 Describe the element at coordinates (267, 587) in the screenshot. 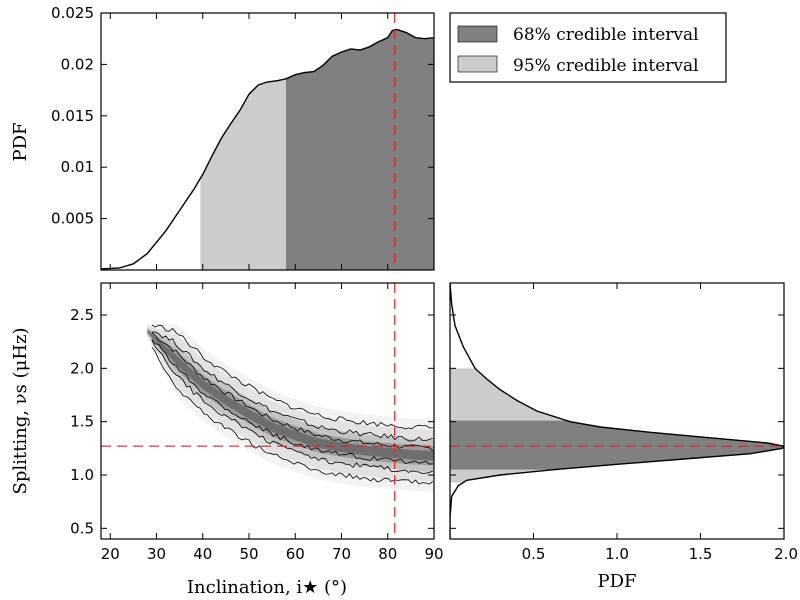

I see `main-x-axis-title: Inclination, i★ (°)` at that location.